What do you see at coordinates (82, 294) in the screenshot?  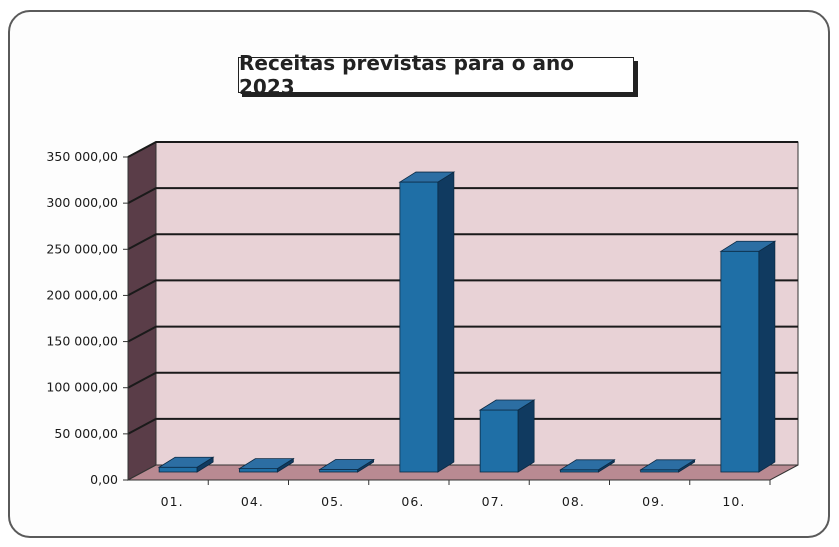 I see `y-tick-label: 200 000,00` at bounding box center [82, 294].